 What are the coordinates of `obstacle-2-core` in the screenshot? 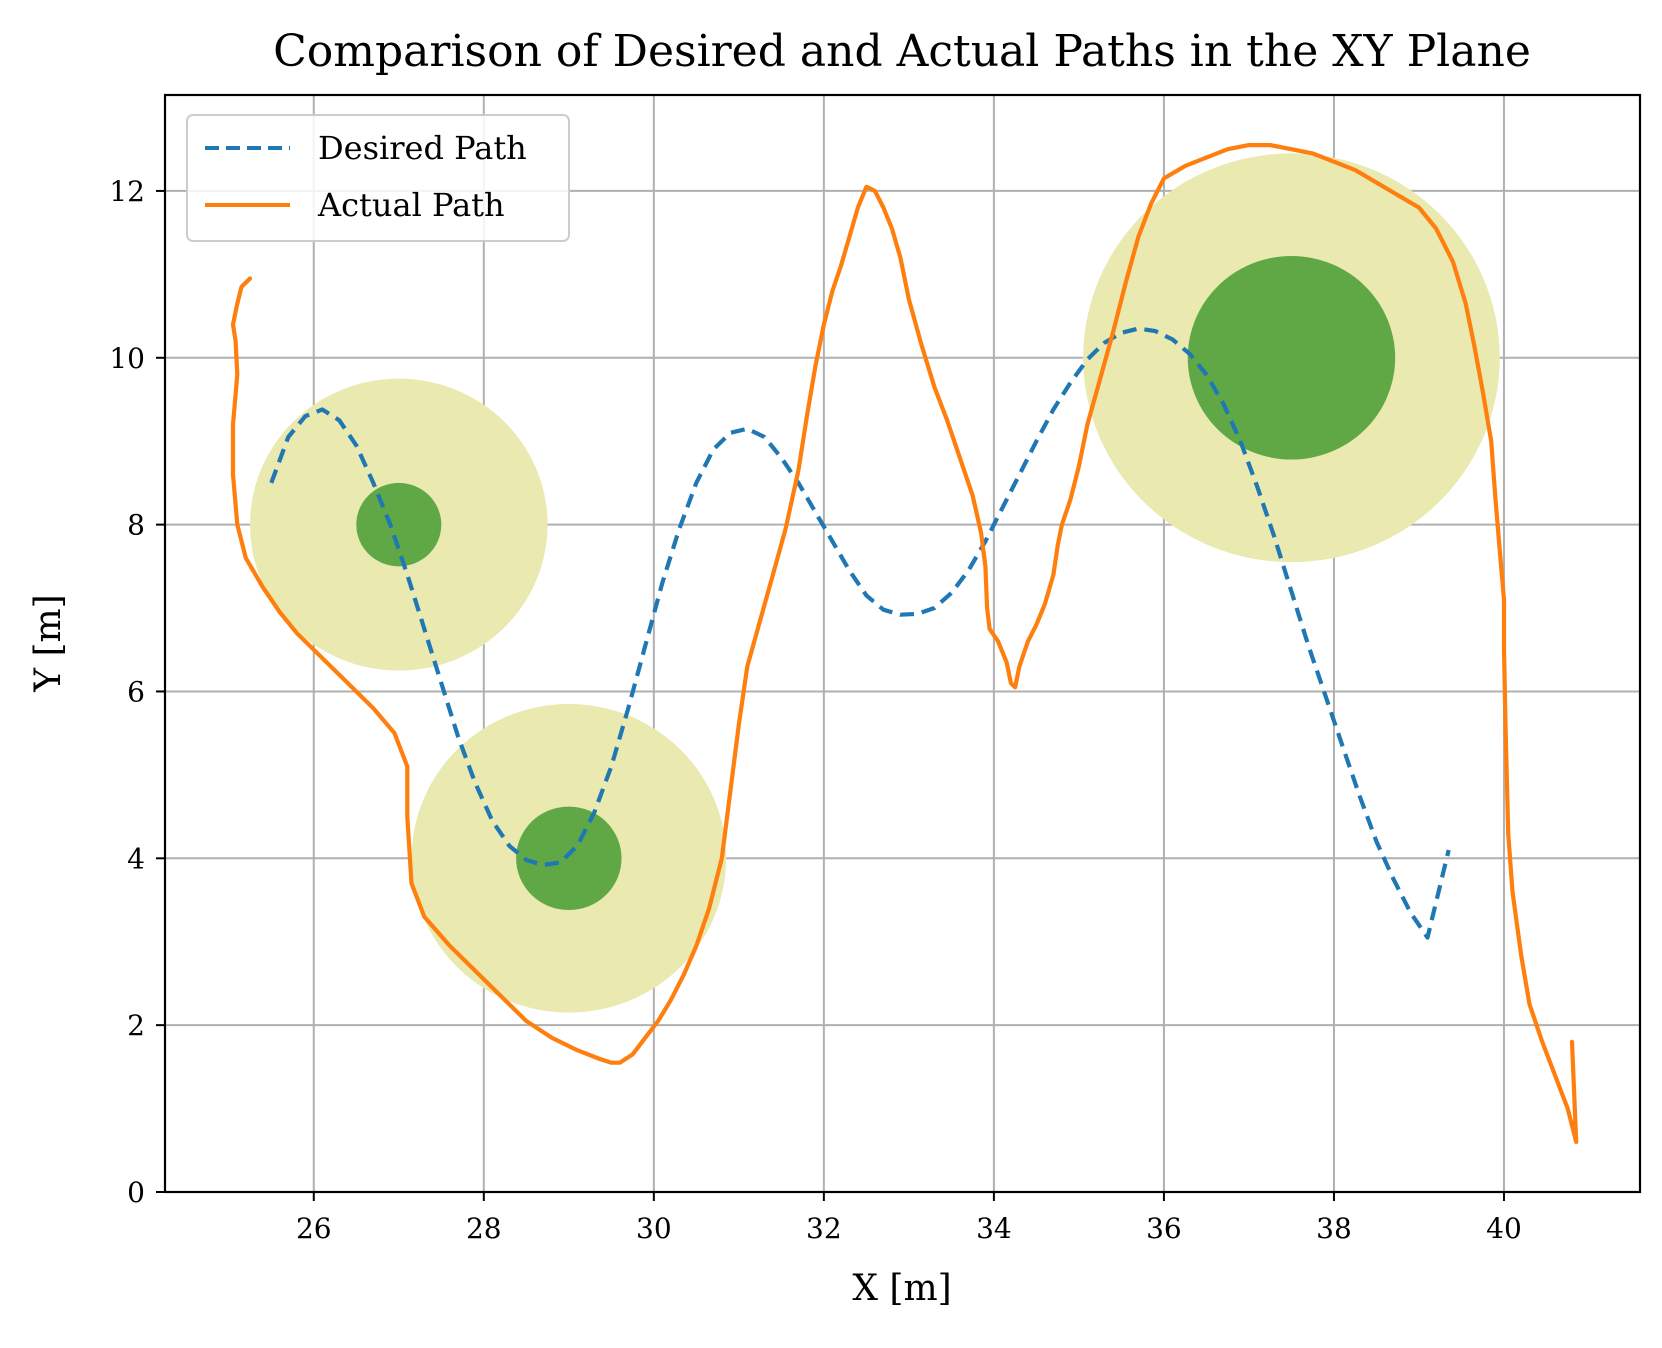 It's located at (569, 858).